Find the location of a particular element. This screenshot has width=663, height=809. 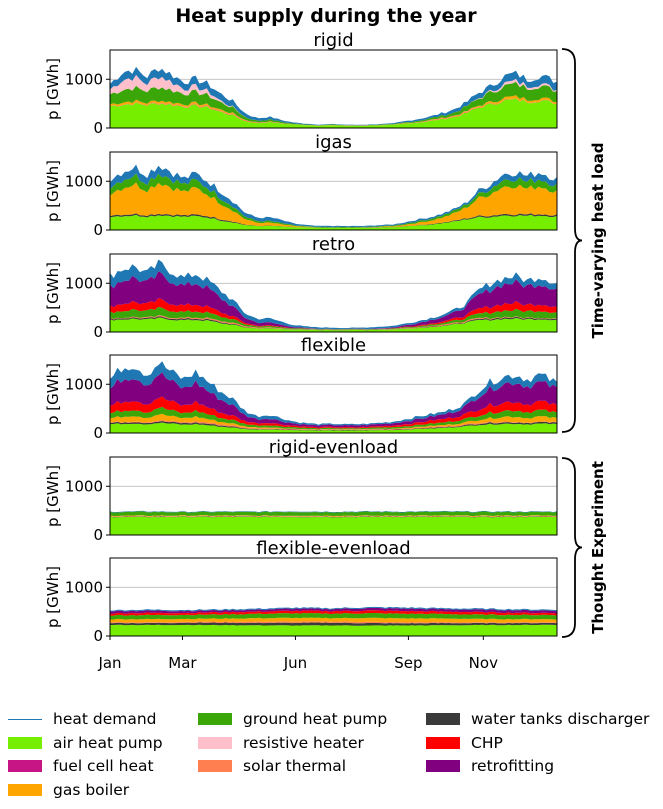

x-tick-label: Mar is located at coordinates (182, 663).